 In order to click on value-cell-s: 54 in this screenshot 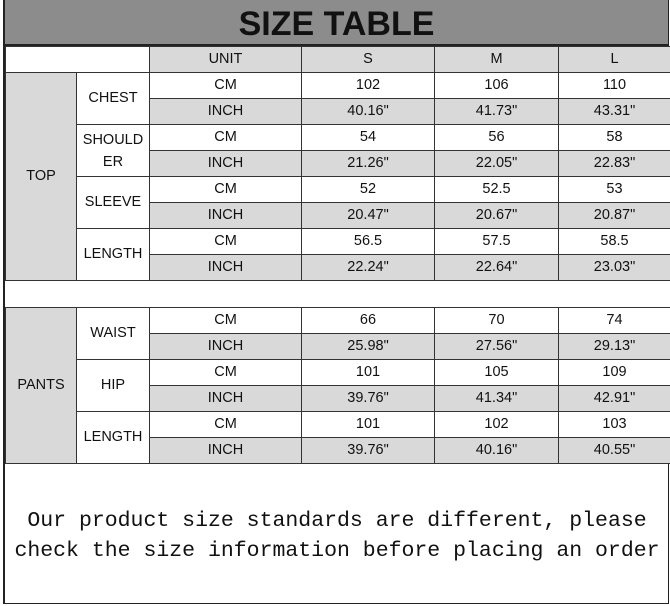, I will do `click(368, 137)`.